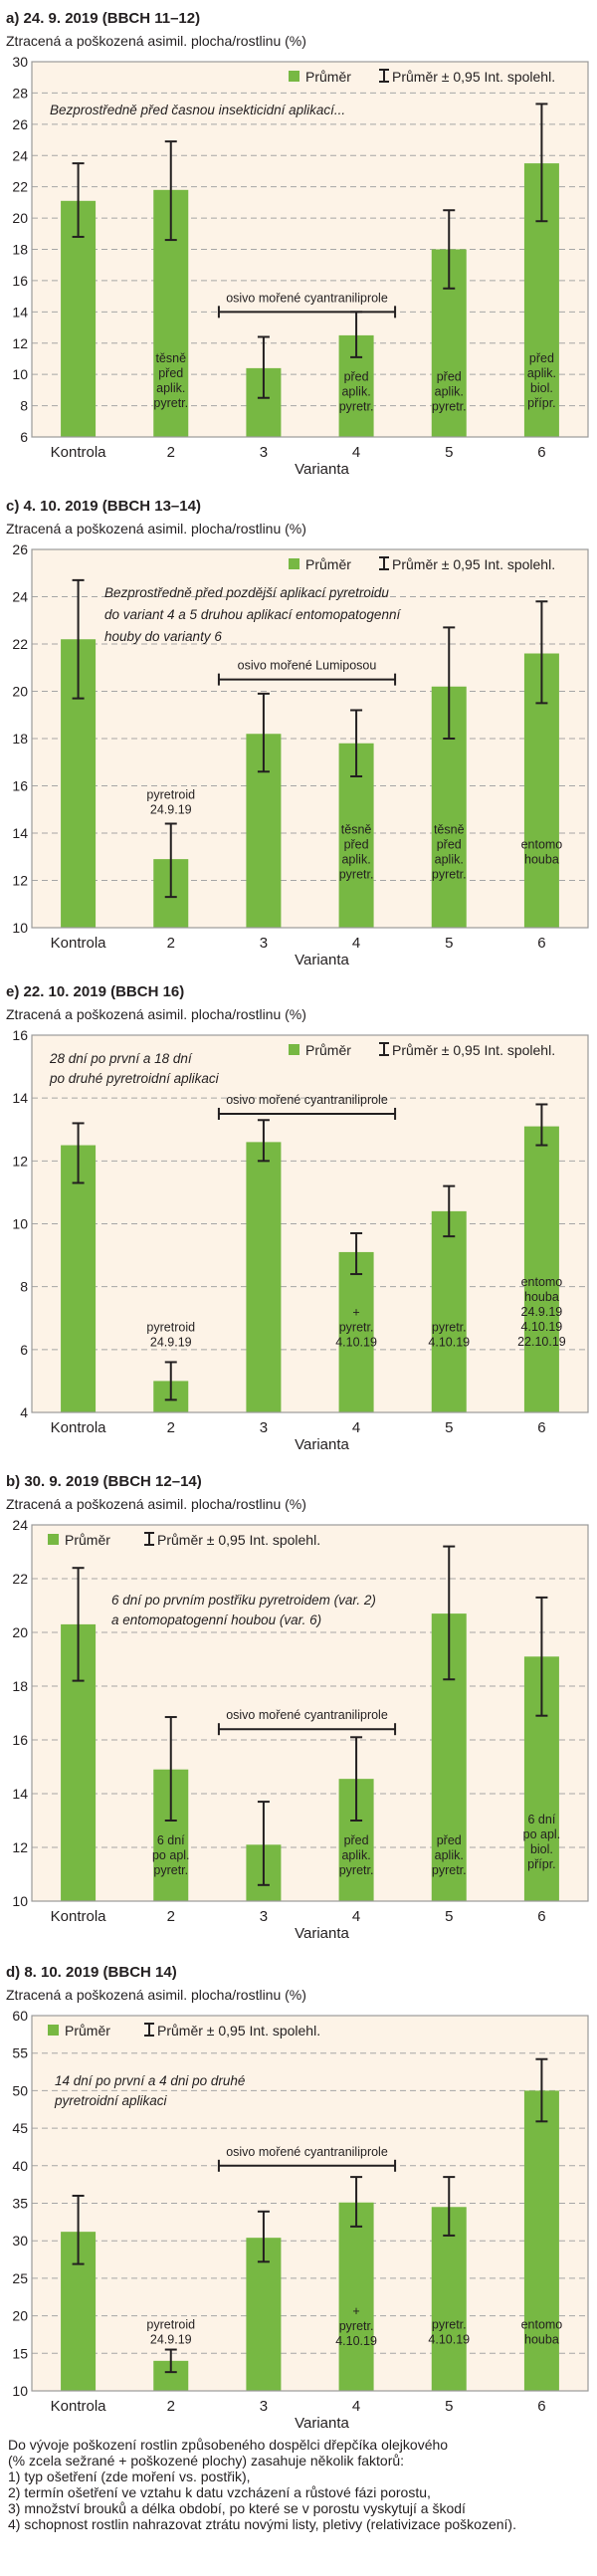  Describe the element at coordinates (150, 2080) in the screenshot. I see `chart-note: 14 dní po první a 4 dni po druhé` at that location.